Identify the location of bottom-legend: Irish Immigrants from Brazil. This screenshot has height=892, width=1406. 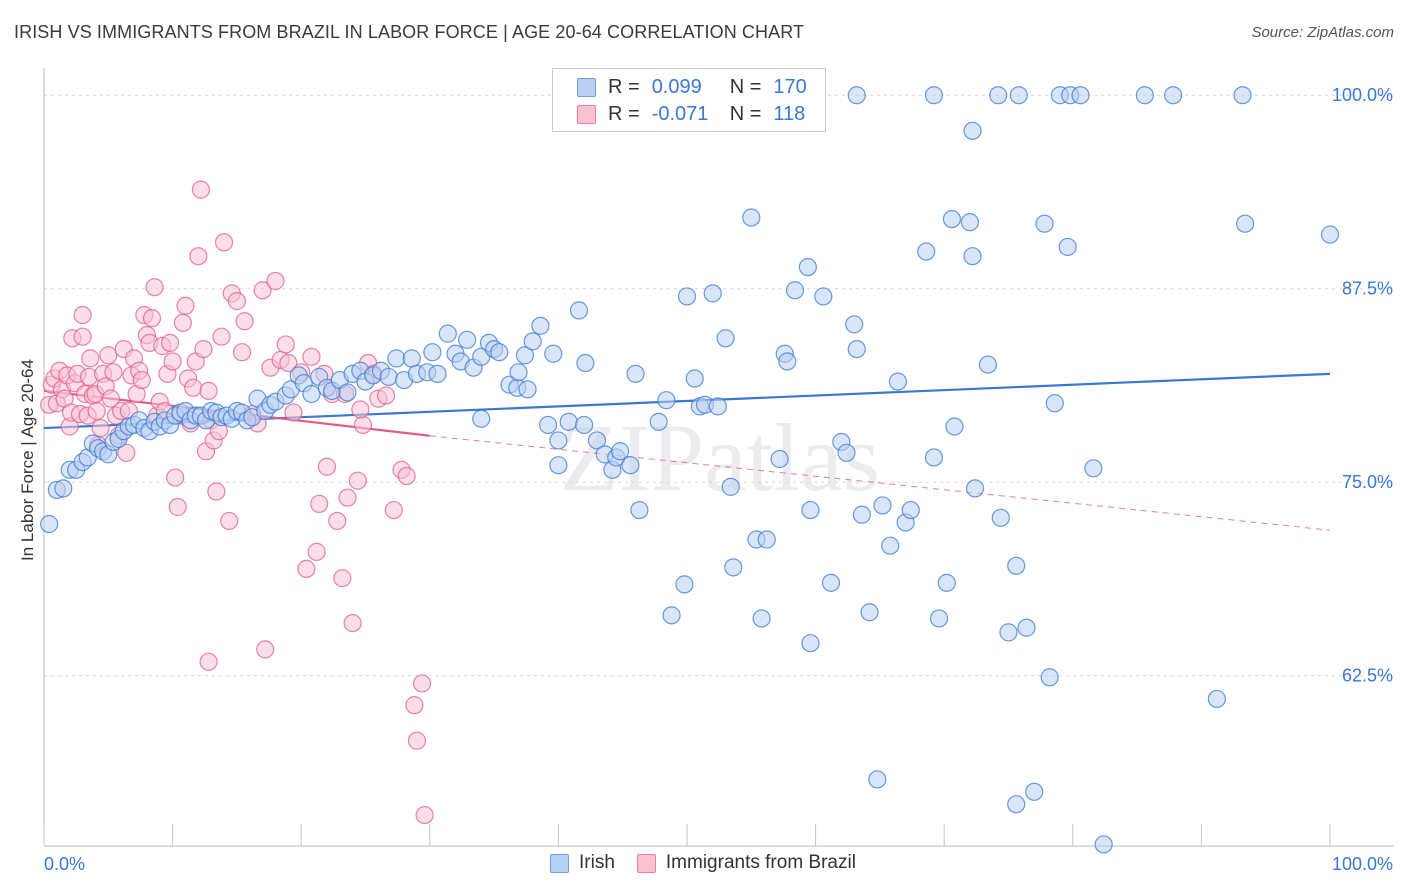
(714, 863).